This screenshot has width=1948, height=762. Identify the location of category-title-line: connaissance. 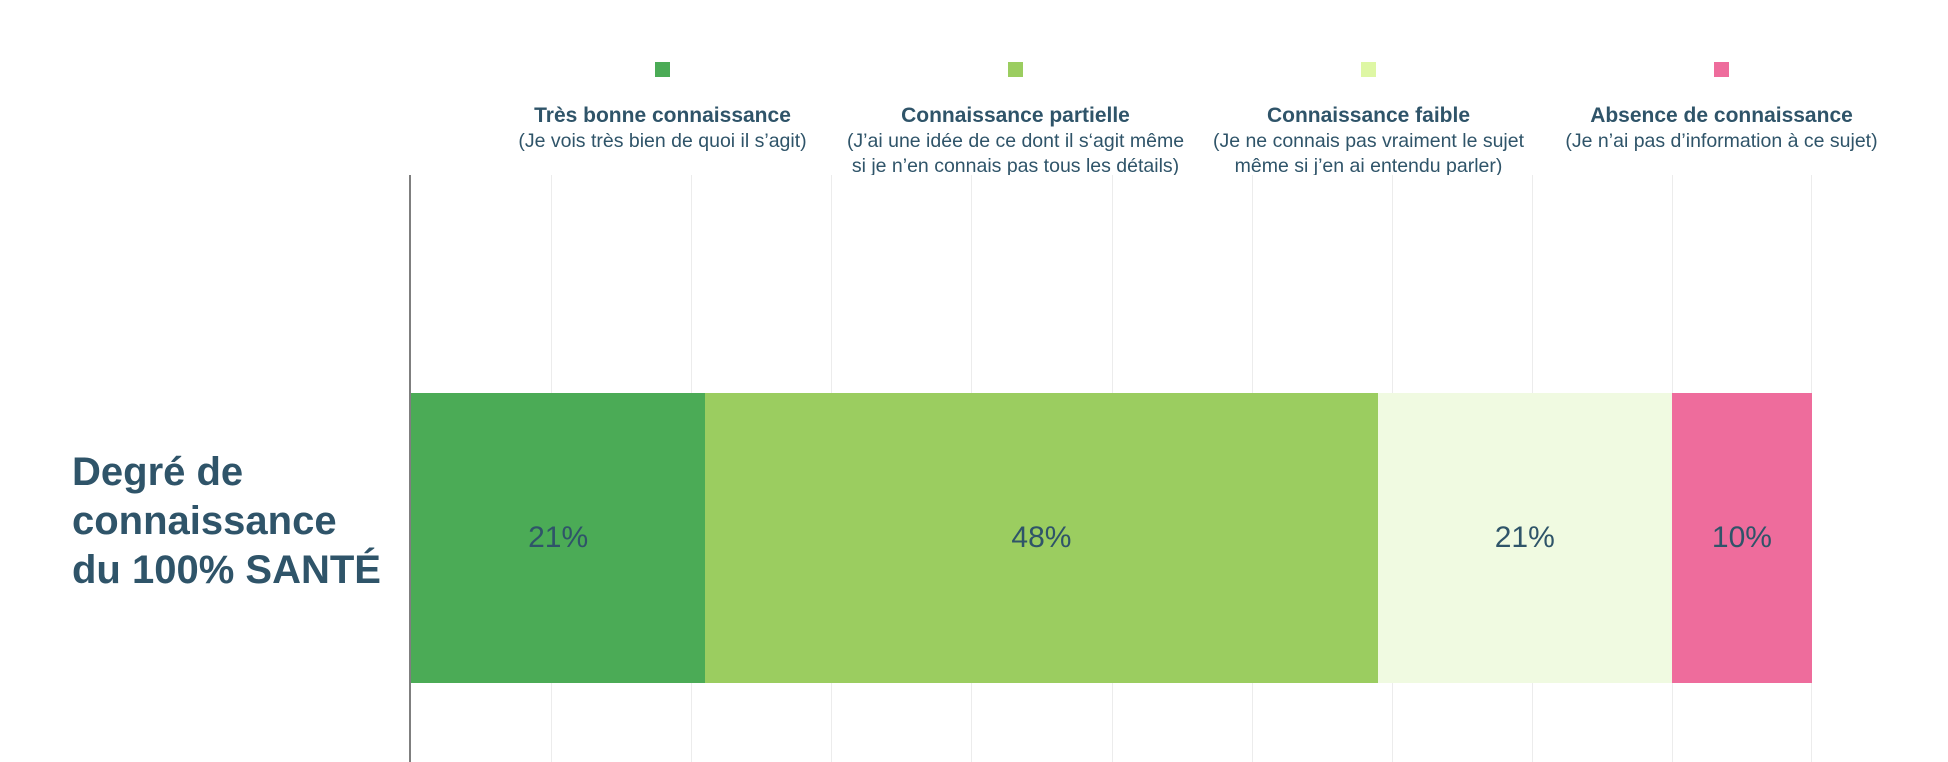
(204, 521).